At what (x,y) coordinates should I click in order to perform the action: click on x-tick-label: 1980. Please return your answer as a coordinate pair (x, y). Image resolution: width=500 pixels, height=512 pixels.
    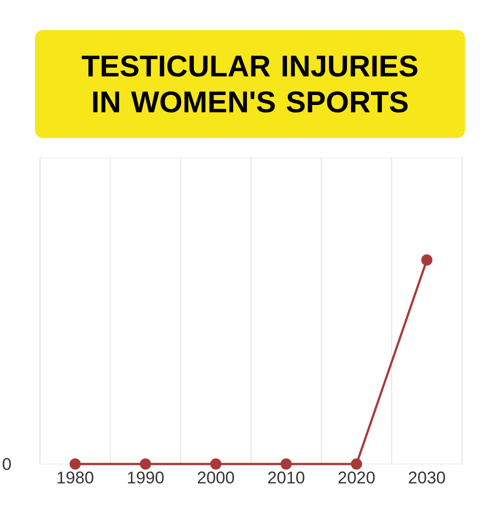
    Looking at the image, I should click on (76, 478).